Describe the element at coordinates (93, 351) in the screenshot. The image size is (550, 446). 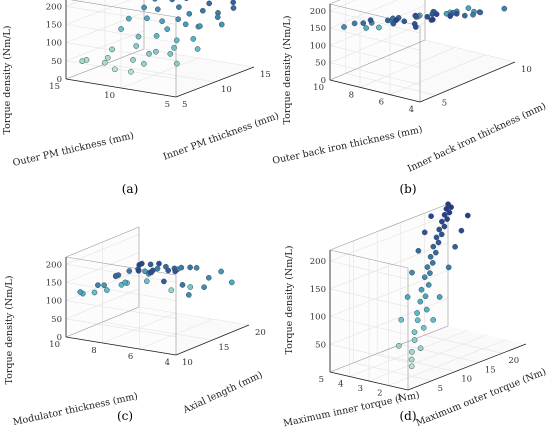
I see `y-tick-label: 8` at that location.